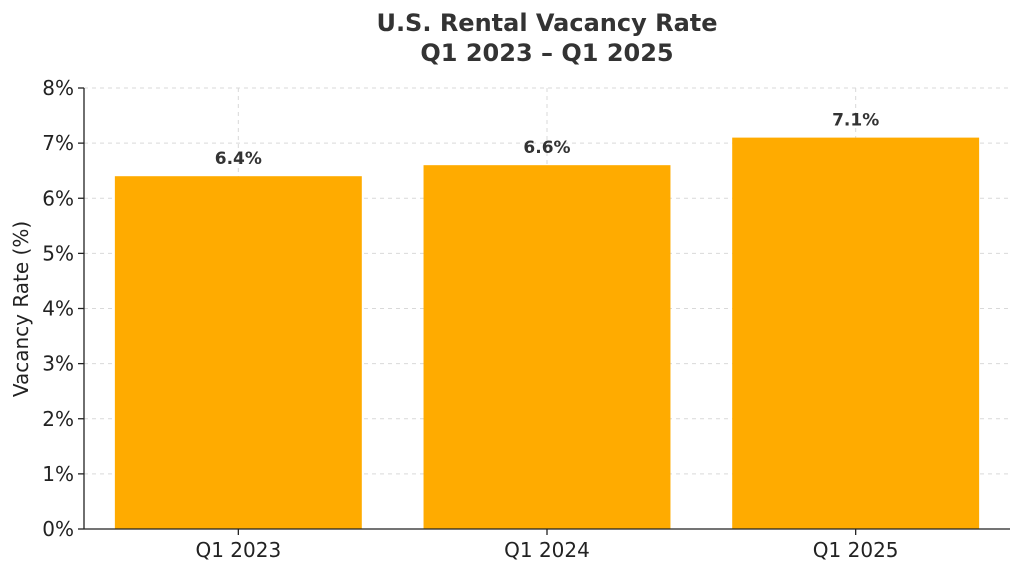  Describe the element at coordinates (238, 352) in the screenshot. I see `bar-q1-2023` at that location.